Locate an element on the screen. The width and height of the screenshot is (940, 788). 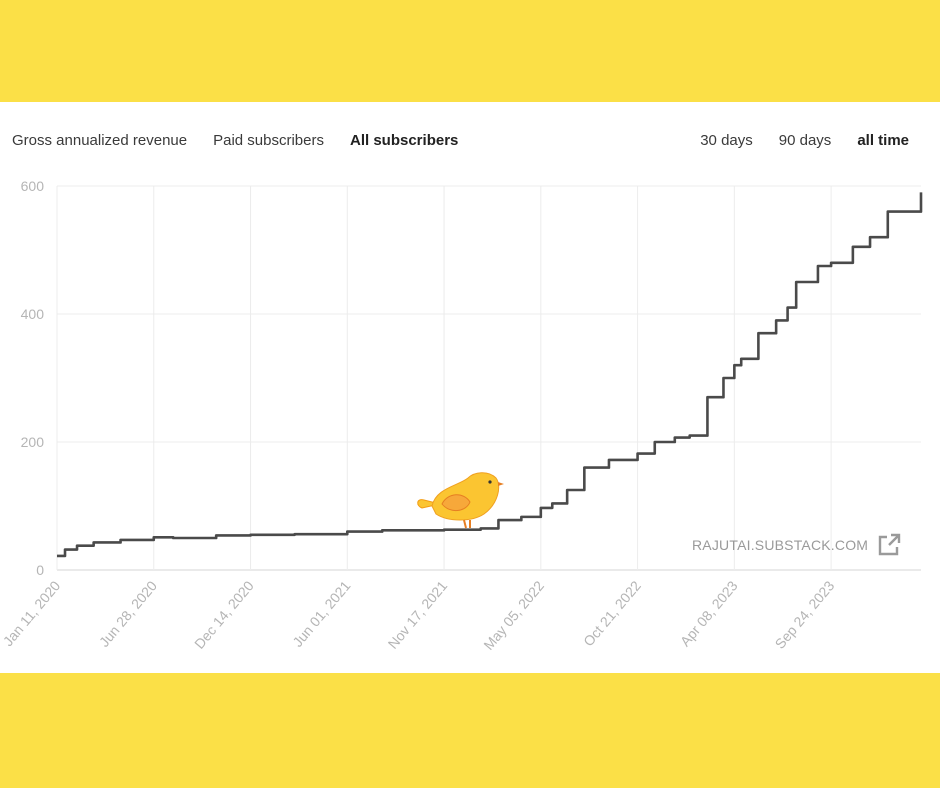
range-all-time: all time is located at coordinates (883, 140).